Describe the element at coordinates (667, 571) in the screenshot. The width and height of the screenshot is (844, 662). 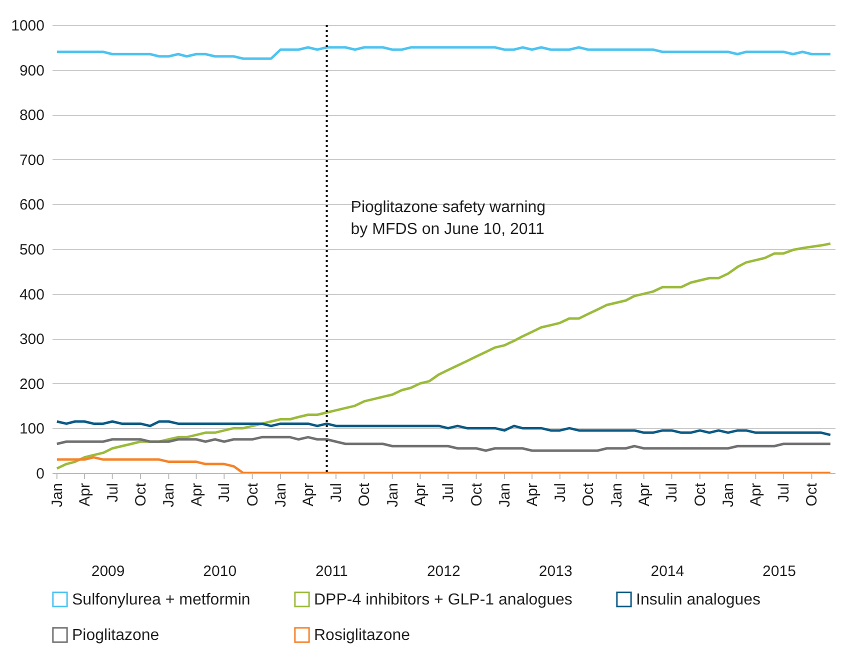
I see `text: 2014` at that location.